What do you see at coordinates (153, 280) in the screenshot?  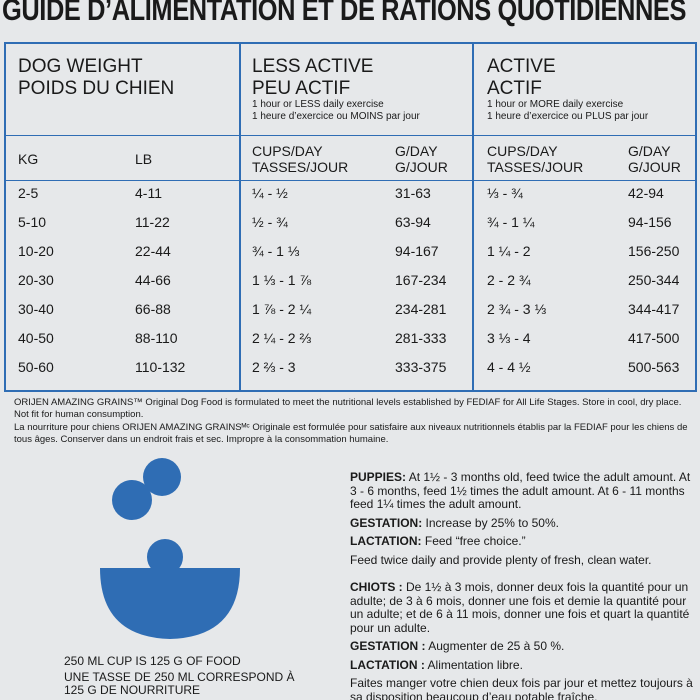 I see `table-cell: 44-66` at bounding box center [153, 280].